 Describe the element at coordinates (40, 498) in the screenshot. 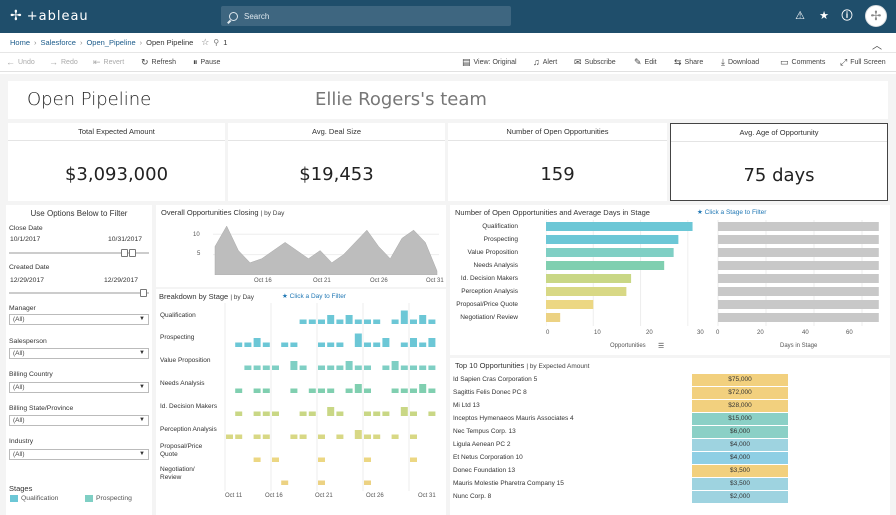

I see `legend-label-qualification: Qualification` at that location.